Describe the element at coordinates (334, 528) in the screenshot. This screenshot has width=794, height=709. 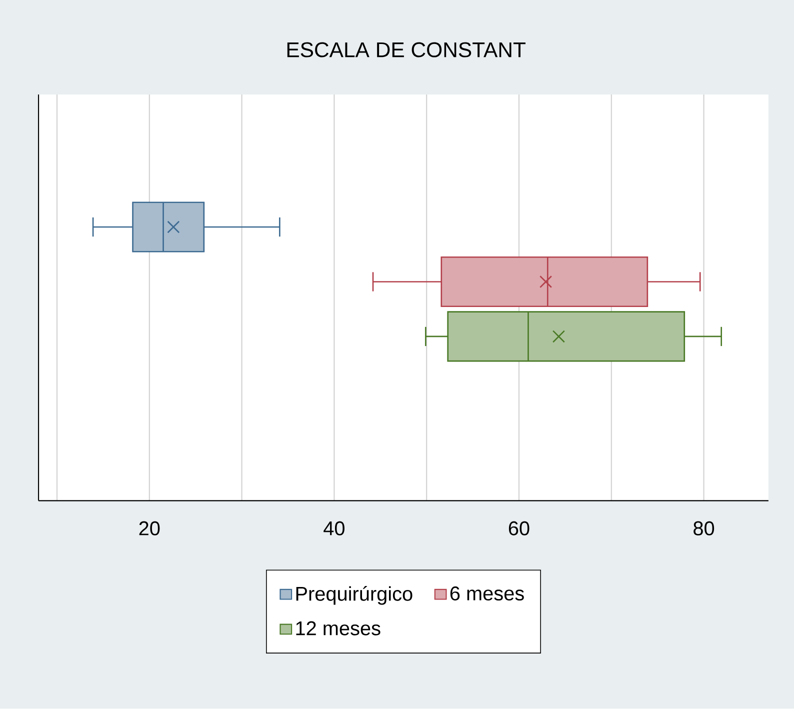
I see `x-tick-label: 40` at that location.